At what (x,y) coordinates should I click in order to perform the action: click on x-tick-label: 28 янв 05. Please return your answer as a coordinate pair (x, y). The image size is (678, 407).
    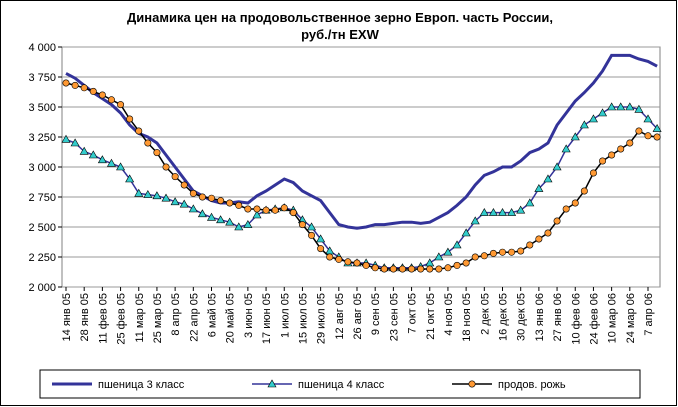
    Looking at the image, I should click on (85, 317).